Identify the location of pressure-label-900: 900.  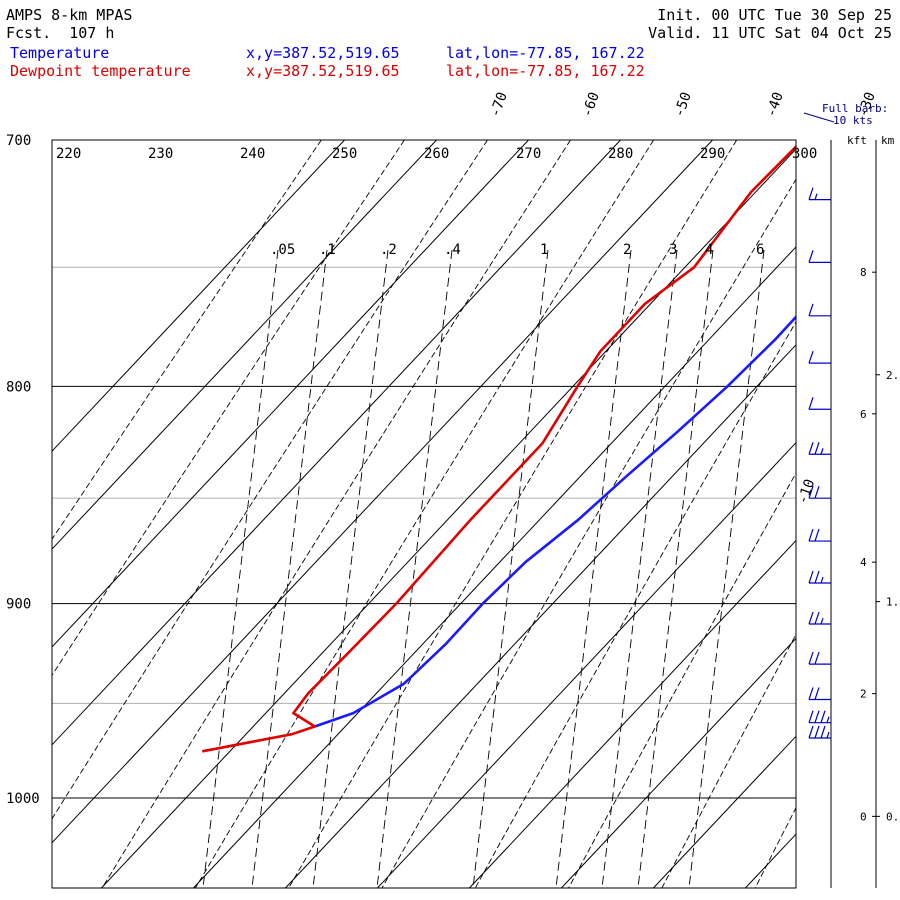
(18, 605).